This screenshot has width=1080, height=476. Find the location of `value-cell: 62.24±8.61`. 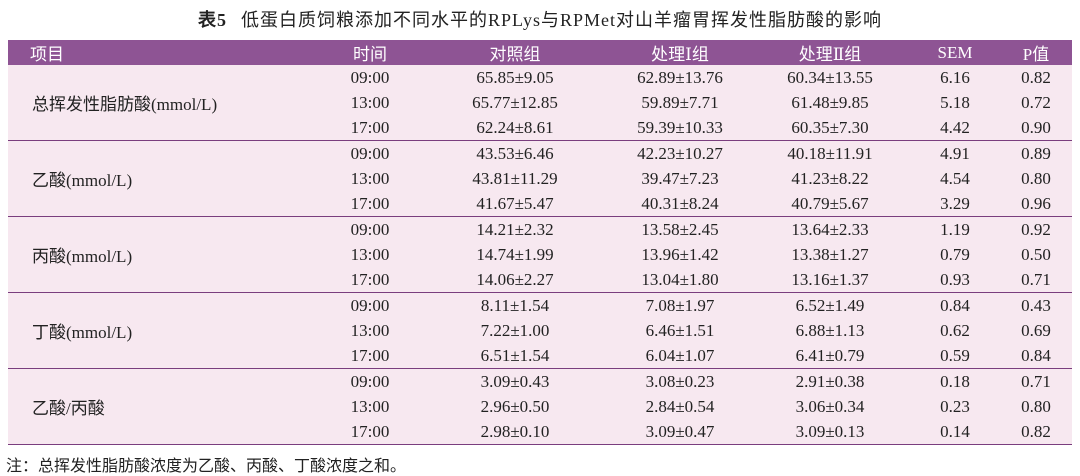

value-cell: 62.24±8.61 is located at coordinates (515, 128).